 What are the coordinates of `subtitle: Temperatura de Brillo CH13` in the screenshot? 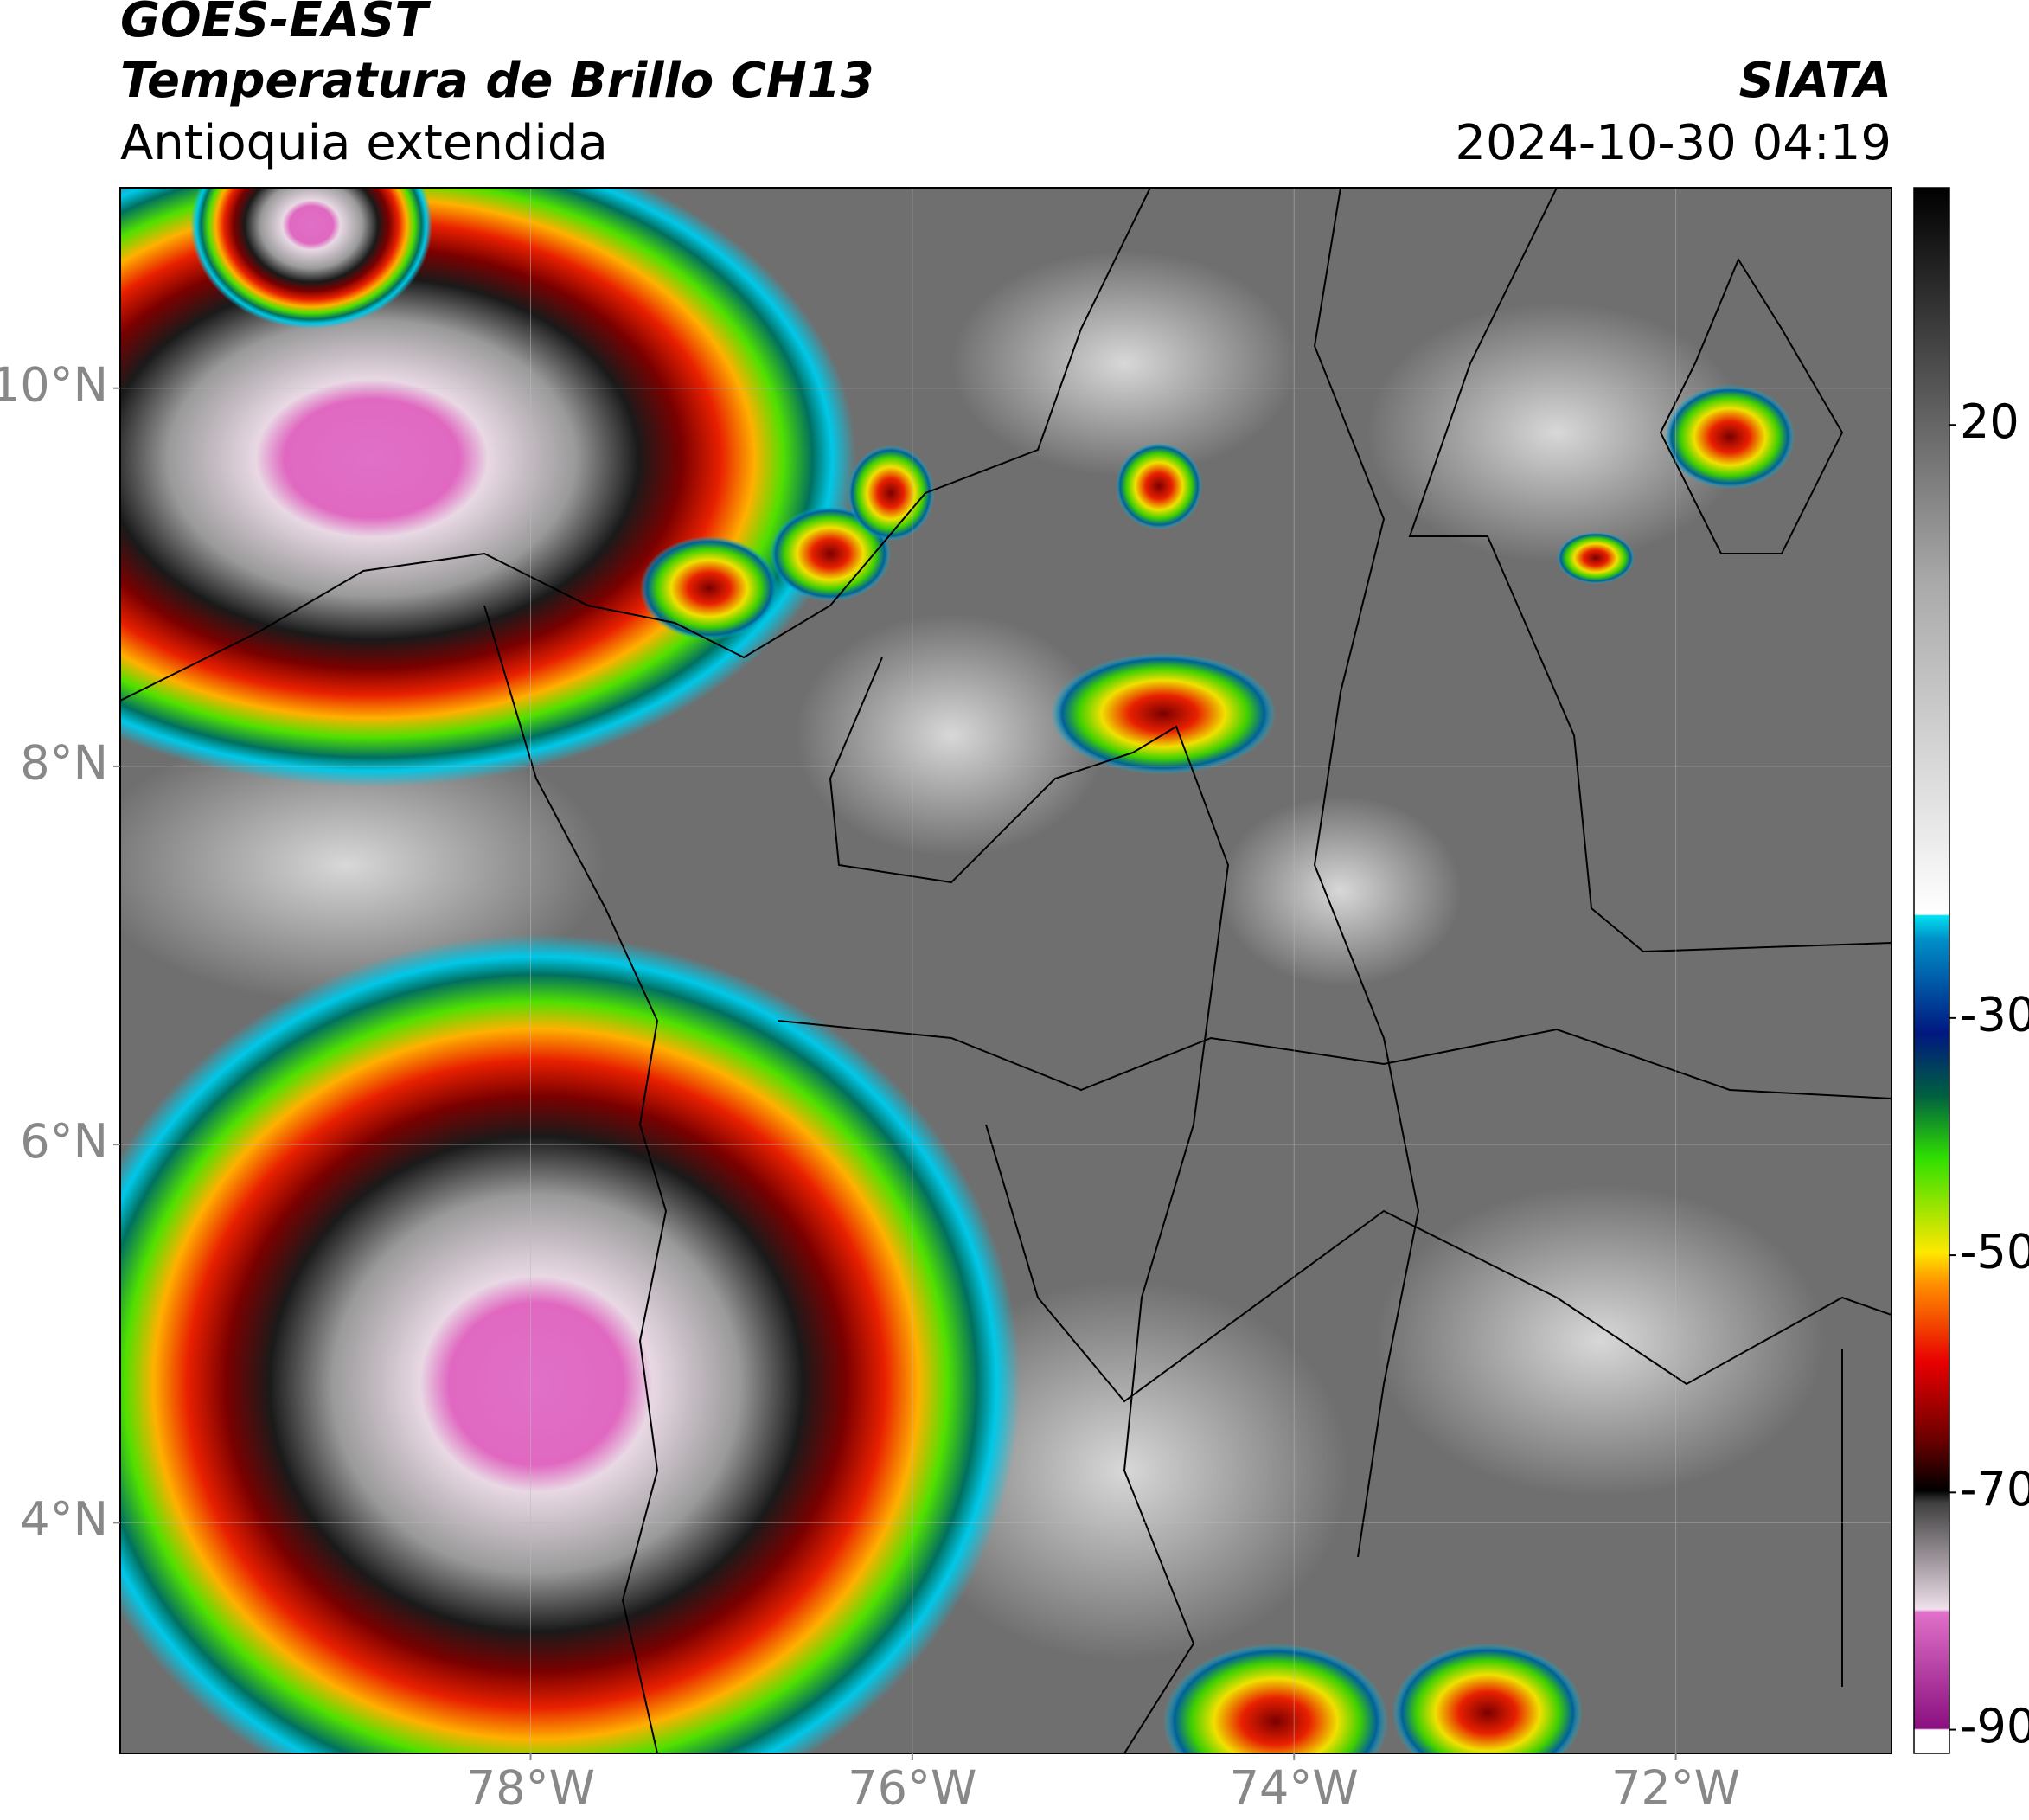 It's located at (497, 81).